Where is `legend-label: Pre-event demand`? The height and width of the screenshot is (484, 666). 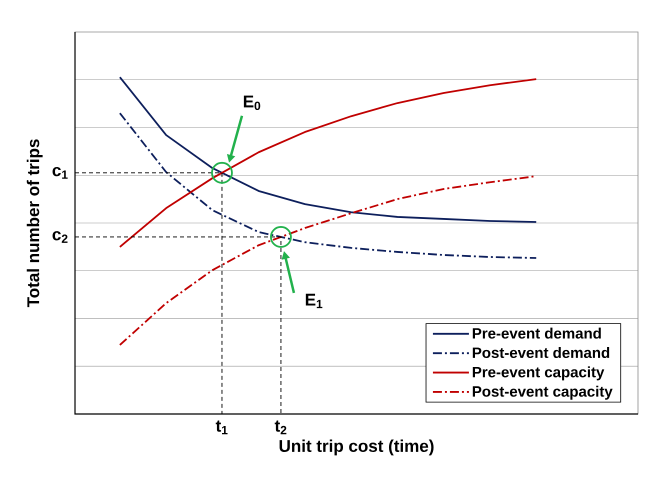 legend-label: Pre-event demand is located at coordinates (536, 333).